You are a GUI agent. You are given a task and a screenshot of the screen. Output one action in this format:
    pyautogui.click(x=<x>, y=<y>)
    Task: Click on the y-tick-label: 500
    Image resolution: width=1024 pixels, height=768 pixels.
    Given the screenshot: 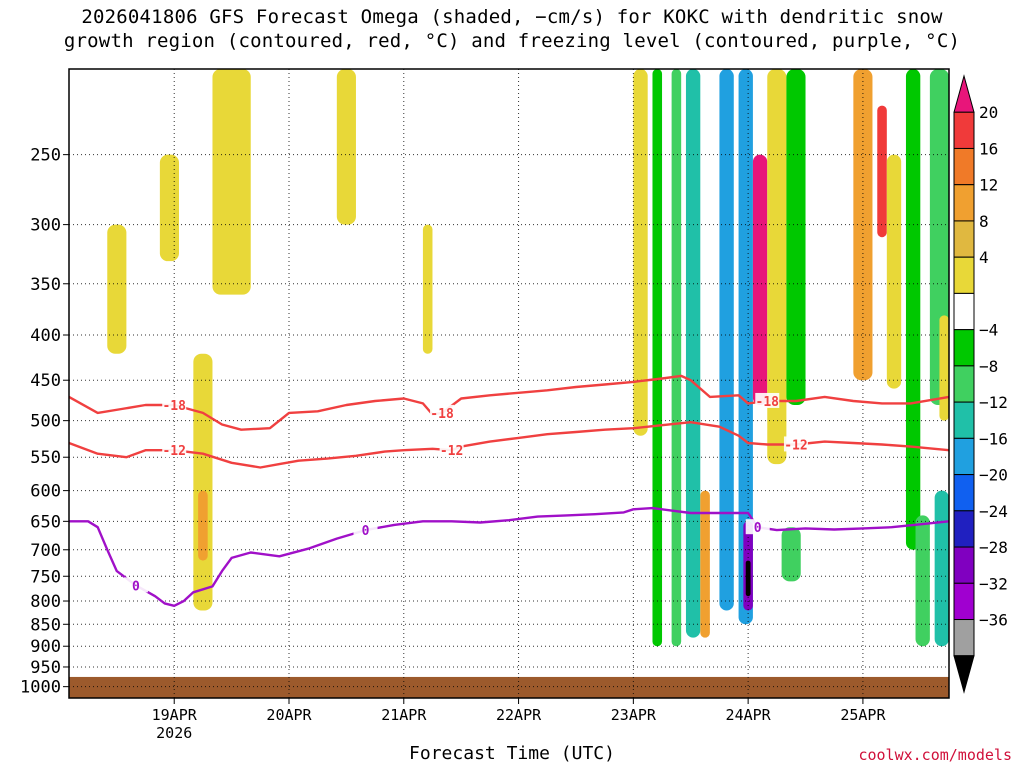 What is the action you would take?
    pyautogui.click(x=45, y=422)
    